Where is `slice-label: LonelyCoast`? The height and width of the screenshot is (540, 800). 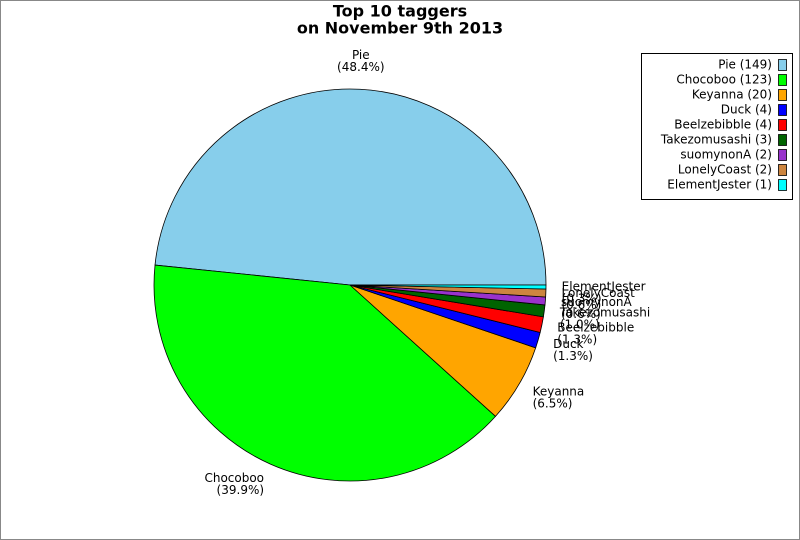
slice-label: LonelyCoast is located at coordinates (599, 293).